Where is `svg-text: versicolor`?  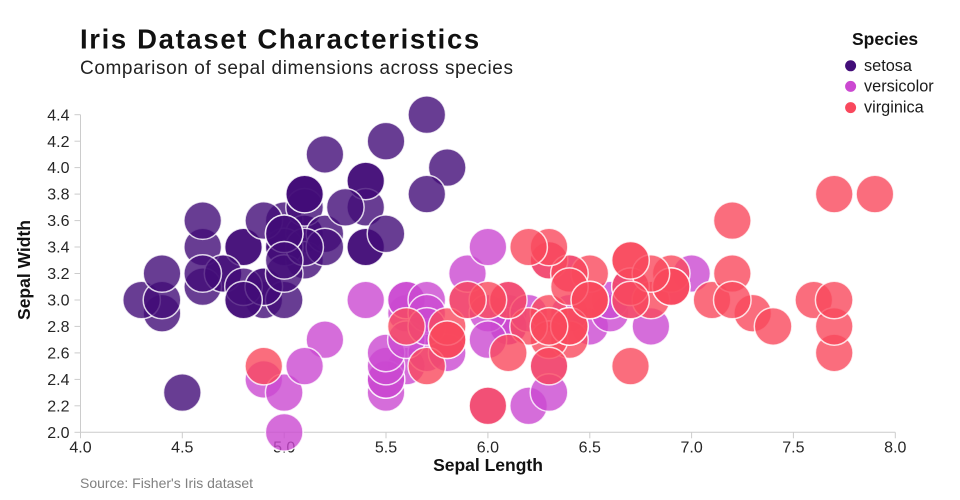
svg-text: versicolor is located at coordinates (899, 86).